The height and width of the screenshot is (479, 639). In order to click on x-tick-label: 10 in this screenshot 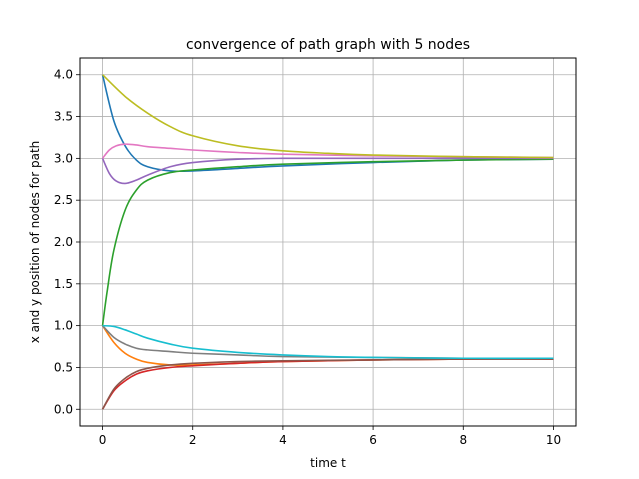, I will do `click(553, 440)`.